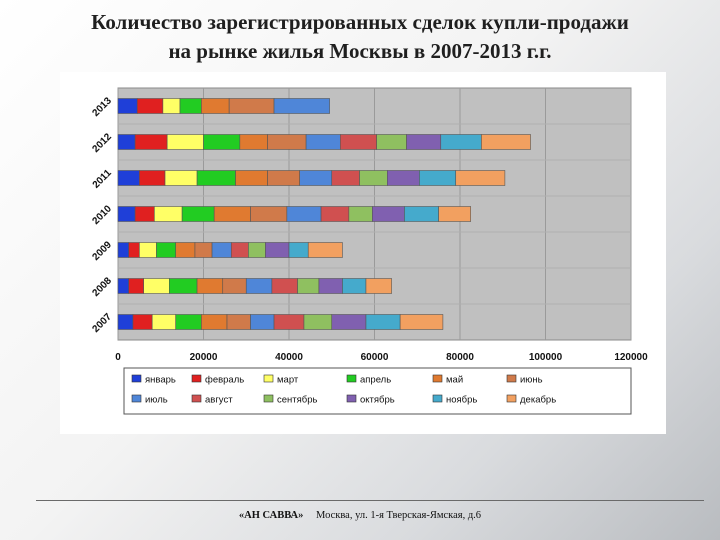 The width and height of the screenshot is (720, 540). What do you see at coordinates (102, 178) in the screenshot?
I see `y-tick-label-2011: 2011` at bounding box center [102, 178].